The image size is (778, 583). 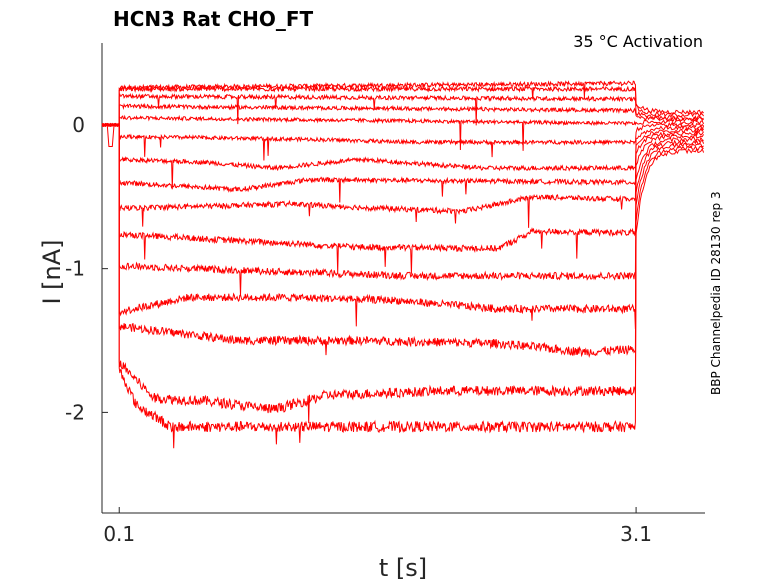 I want to click on y-tick-label: 0, so click(x=78, y=125).